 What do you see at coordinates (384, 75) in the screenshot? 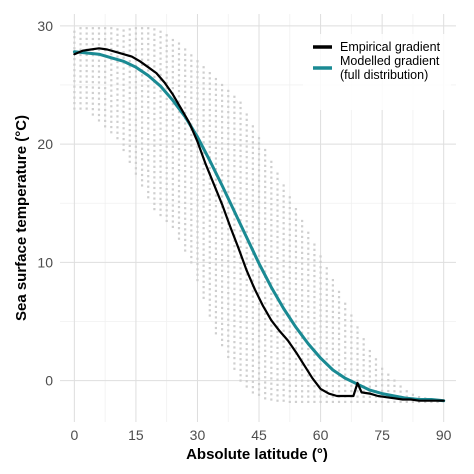
I see `legend-label-line: (full distribution)` at bounding box center [384, 75].